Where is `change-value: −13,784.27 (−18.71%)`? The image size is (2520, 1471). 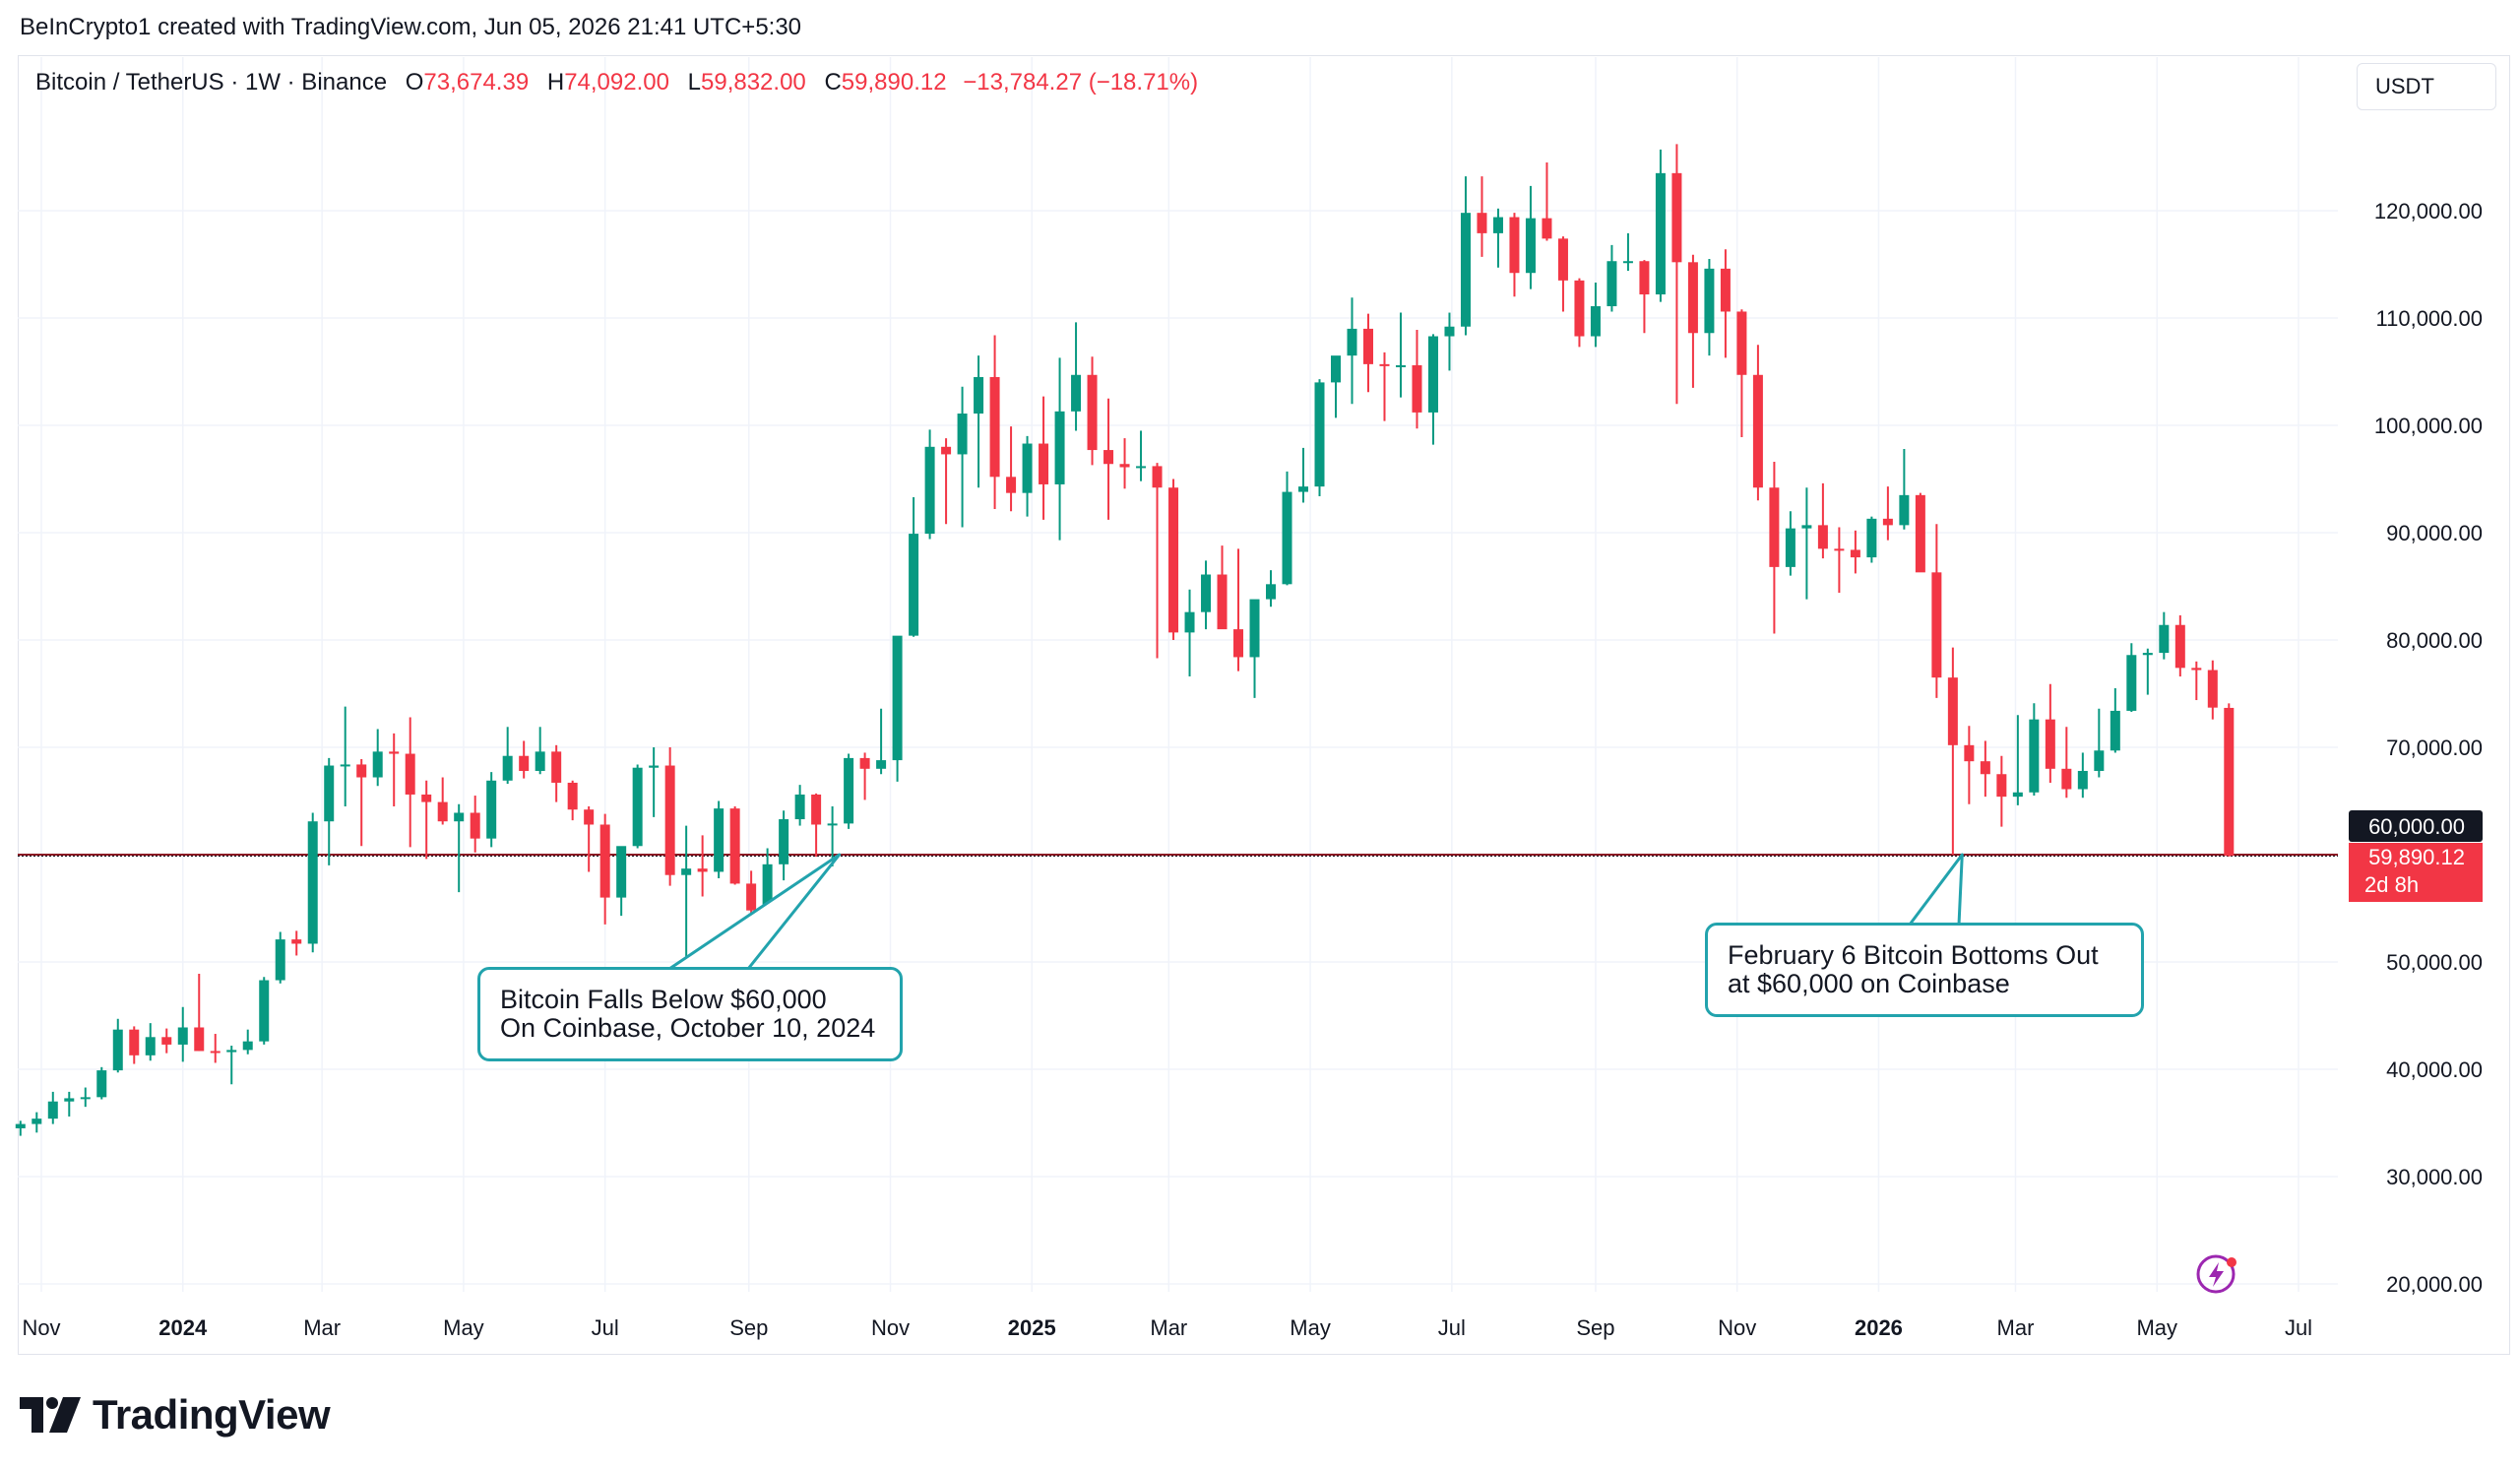
change-value: −13,784.27 (−18.71%) is located at coordinates (1081, 82).